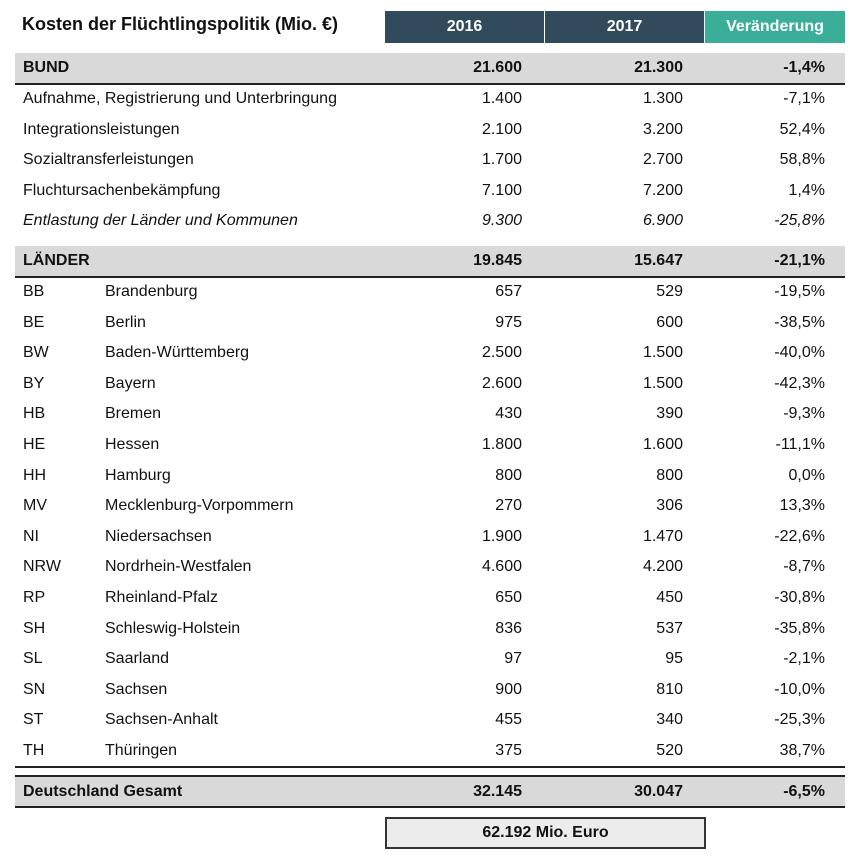  Describe the element at coordinates (34, 291) in the screenshot. I see `state-code: BB` at that location.